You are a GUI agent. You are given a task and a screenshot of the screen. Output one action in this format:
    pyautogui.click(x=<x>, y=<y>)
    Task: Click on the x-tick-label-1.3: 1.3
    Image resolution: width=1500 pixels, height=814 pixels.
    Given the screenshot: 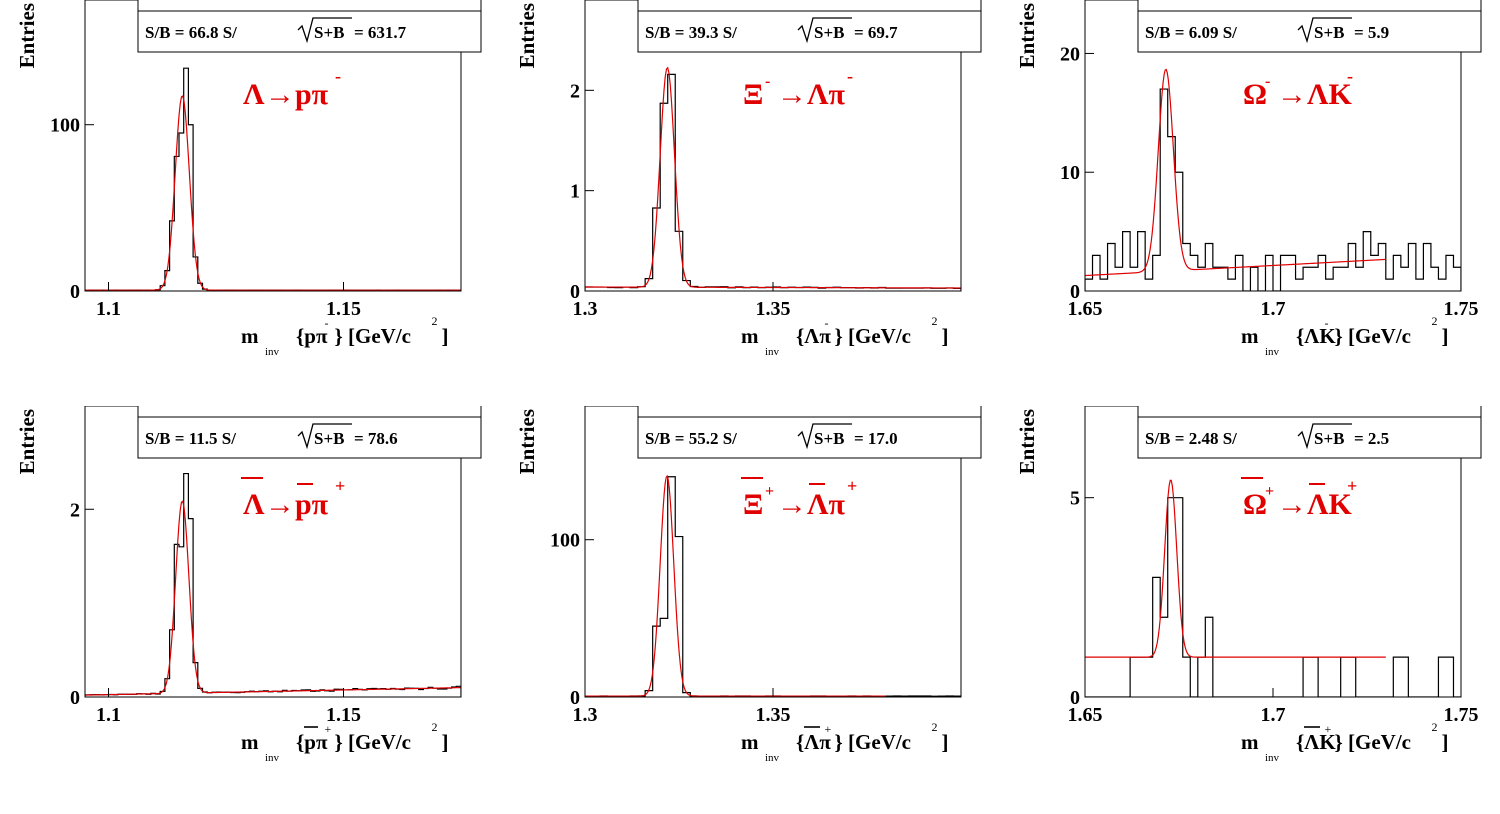 What is the action you would take?
    pyautogui.click(x=585, y=309)
    